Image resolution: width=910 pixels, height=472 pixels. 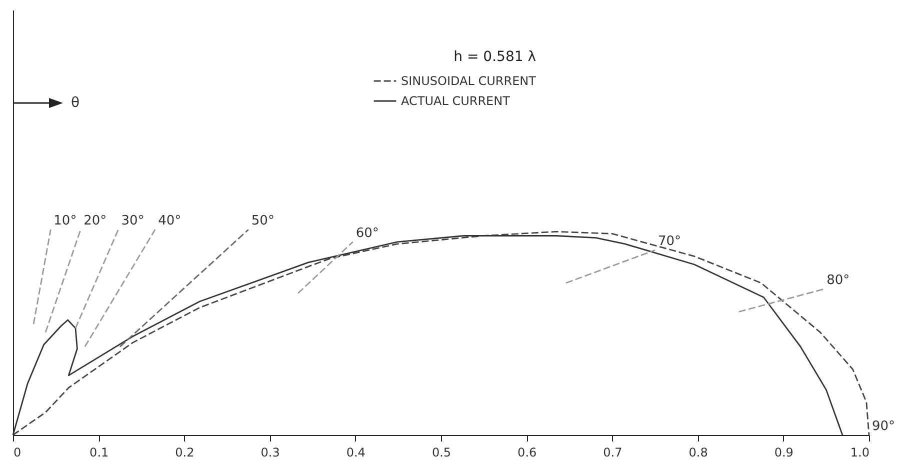 What do you see at coordinates (884, 426) in the screenshot?
I see `annotation: 90°` at bounding box center [884, 426].